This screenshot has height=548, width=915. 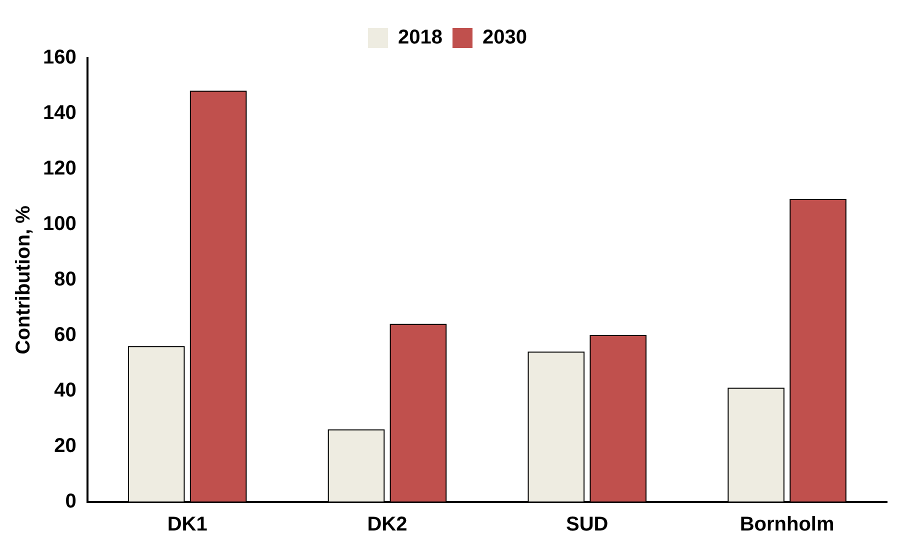 I want to click on y-tick-label: 120, so click(x=59, y=169).